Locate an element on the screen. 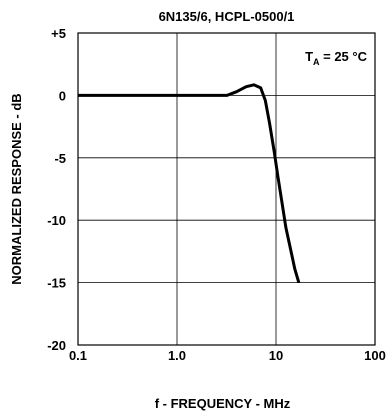 This screenshot has height=414, width=391. x-axis-label: f - FREQUENCY - MHz is located at coordinates (223, 403).